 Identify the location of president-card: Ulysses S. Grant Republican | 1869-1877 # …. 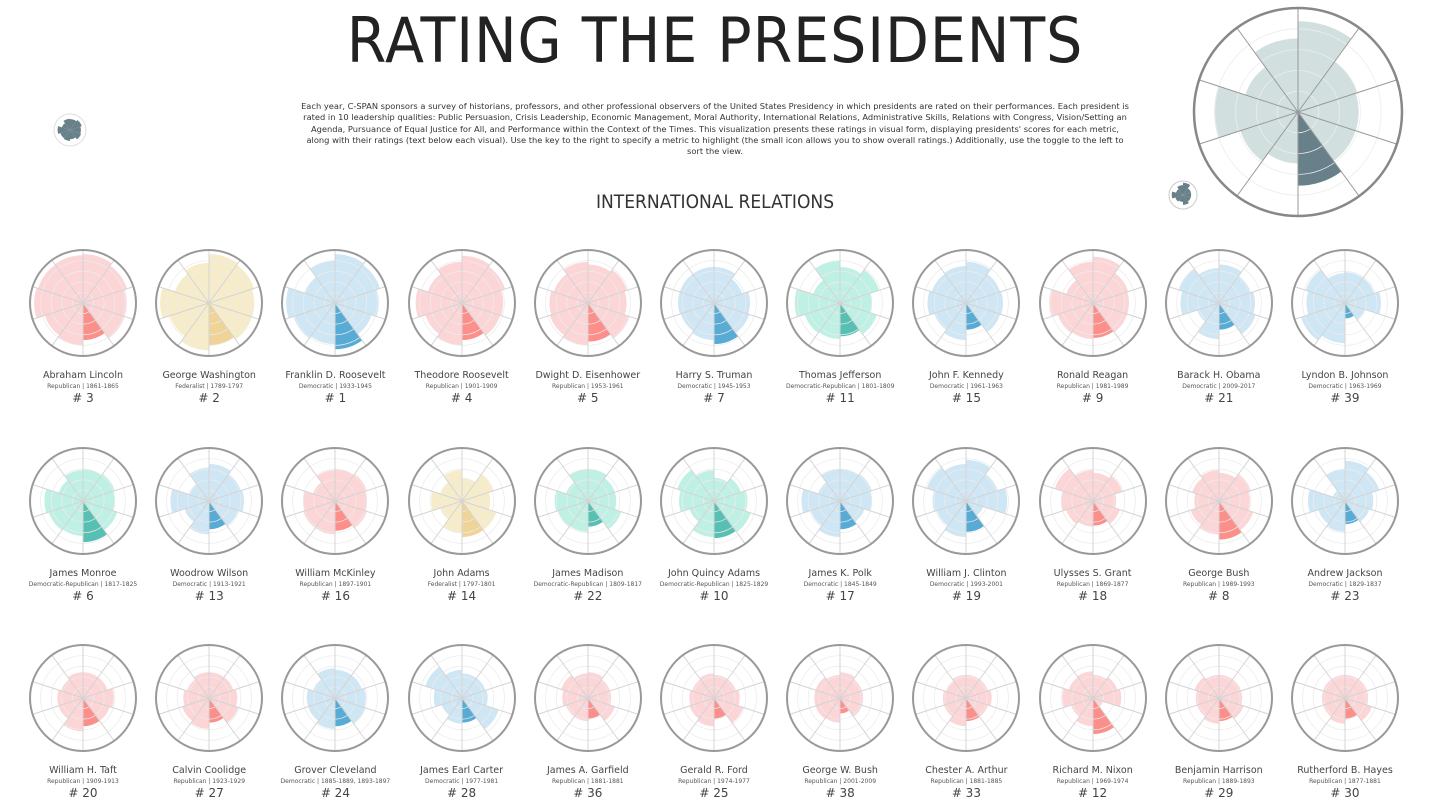
(1093, 524).